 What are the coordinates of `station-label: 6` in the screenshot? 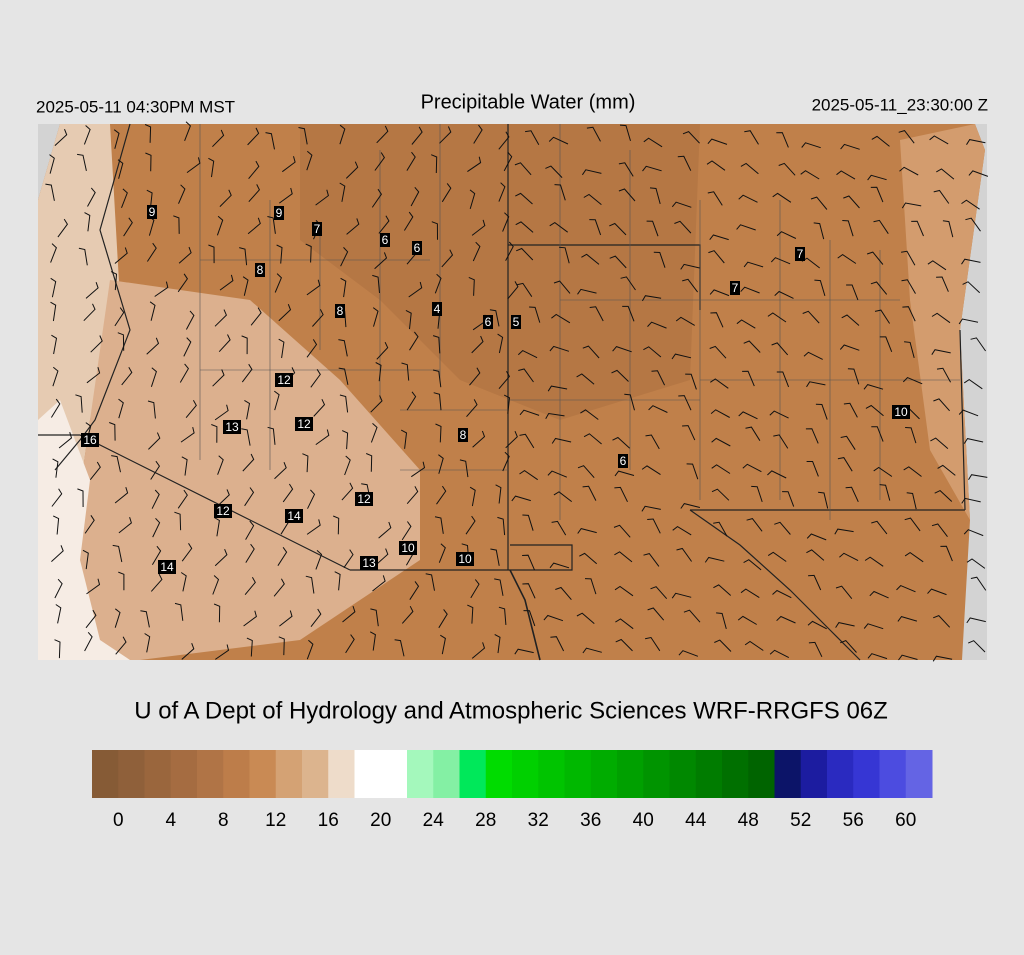 It's located at (417, 248).